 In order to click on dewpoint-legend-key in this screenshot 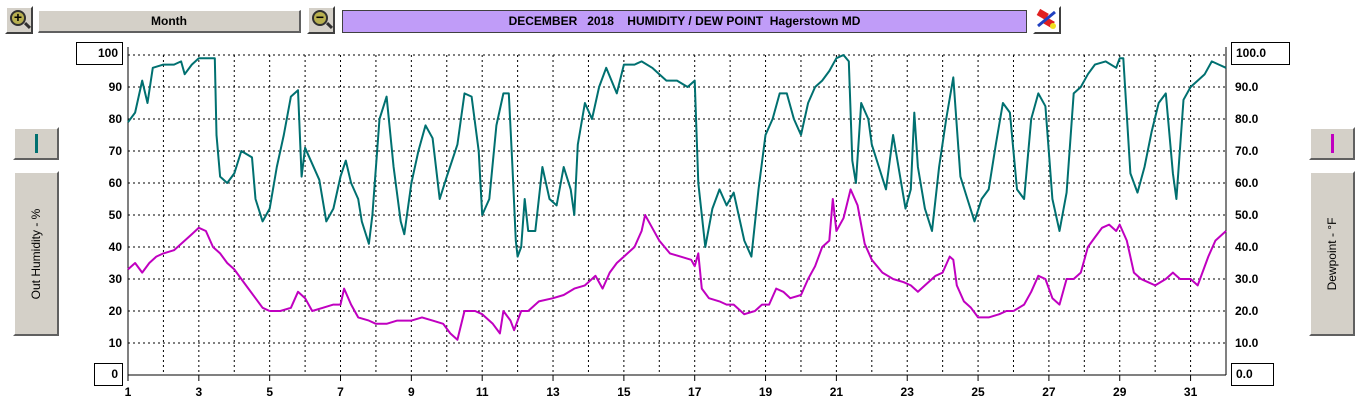, I will do `click(1332, 143)`.